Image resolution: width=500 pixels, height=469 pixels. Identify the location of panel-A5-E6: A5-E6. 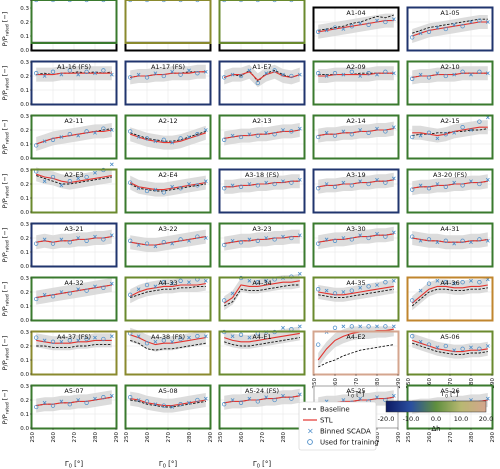
(262, 22).